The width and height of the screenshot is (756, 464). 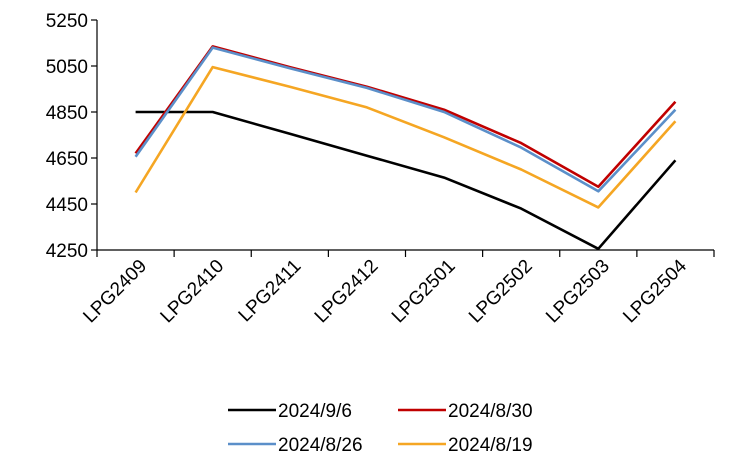 I want to click on x-tick-label: LPG2409, so click(x=115, y=292).